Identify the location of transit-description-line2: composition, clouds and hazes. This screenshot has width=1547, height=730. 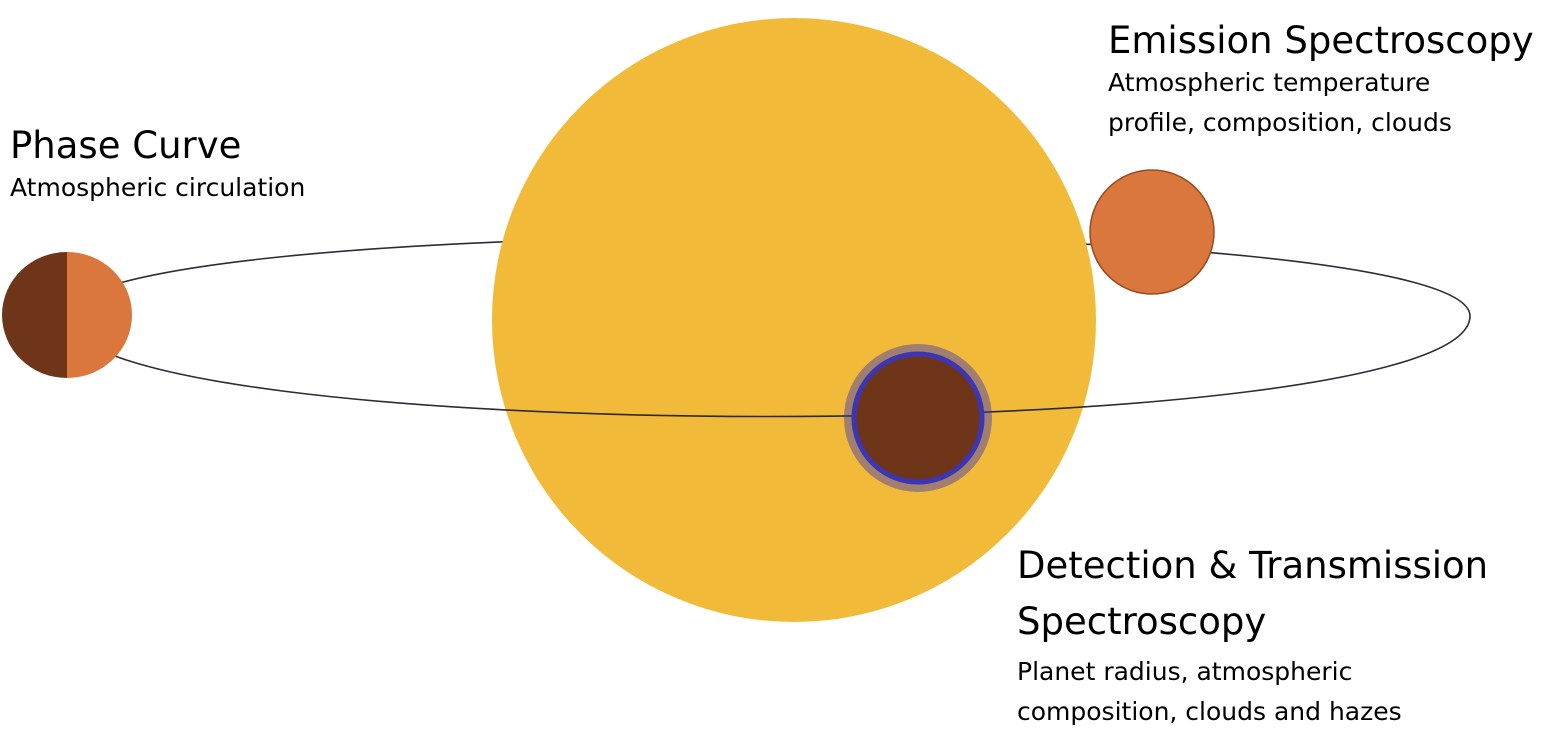
(1209, 711).